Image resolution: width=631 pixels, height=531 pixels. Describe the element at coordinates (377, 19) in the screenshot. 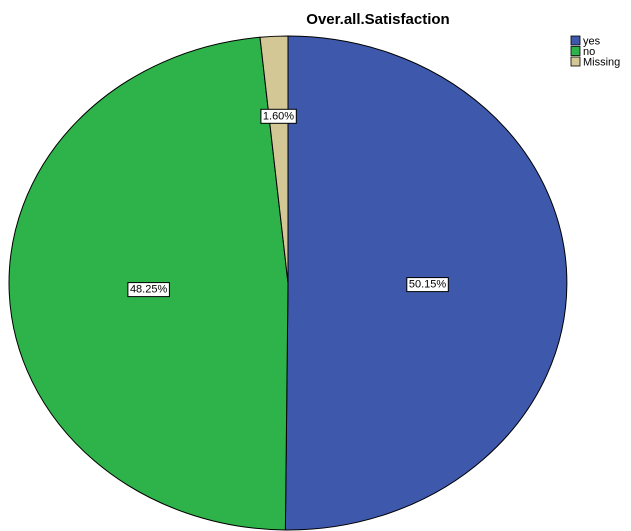

I see `chart-title: Over.all.Satisfaction` at that location.